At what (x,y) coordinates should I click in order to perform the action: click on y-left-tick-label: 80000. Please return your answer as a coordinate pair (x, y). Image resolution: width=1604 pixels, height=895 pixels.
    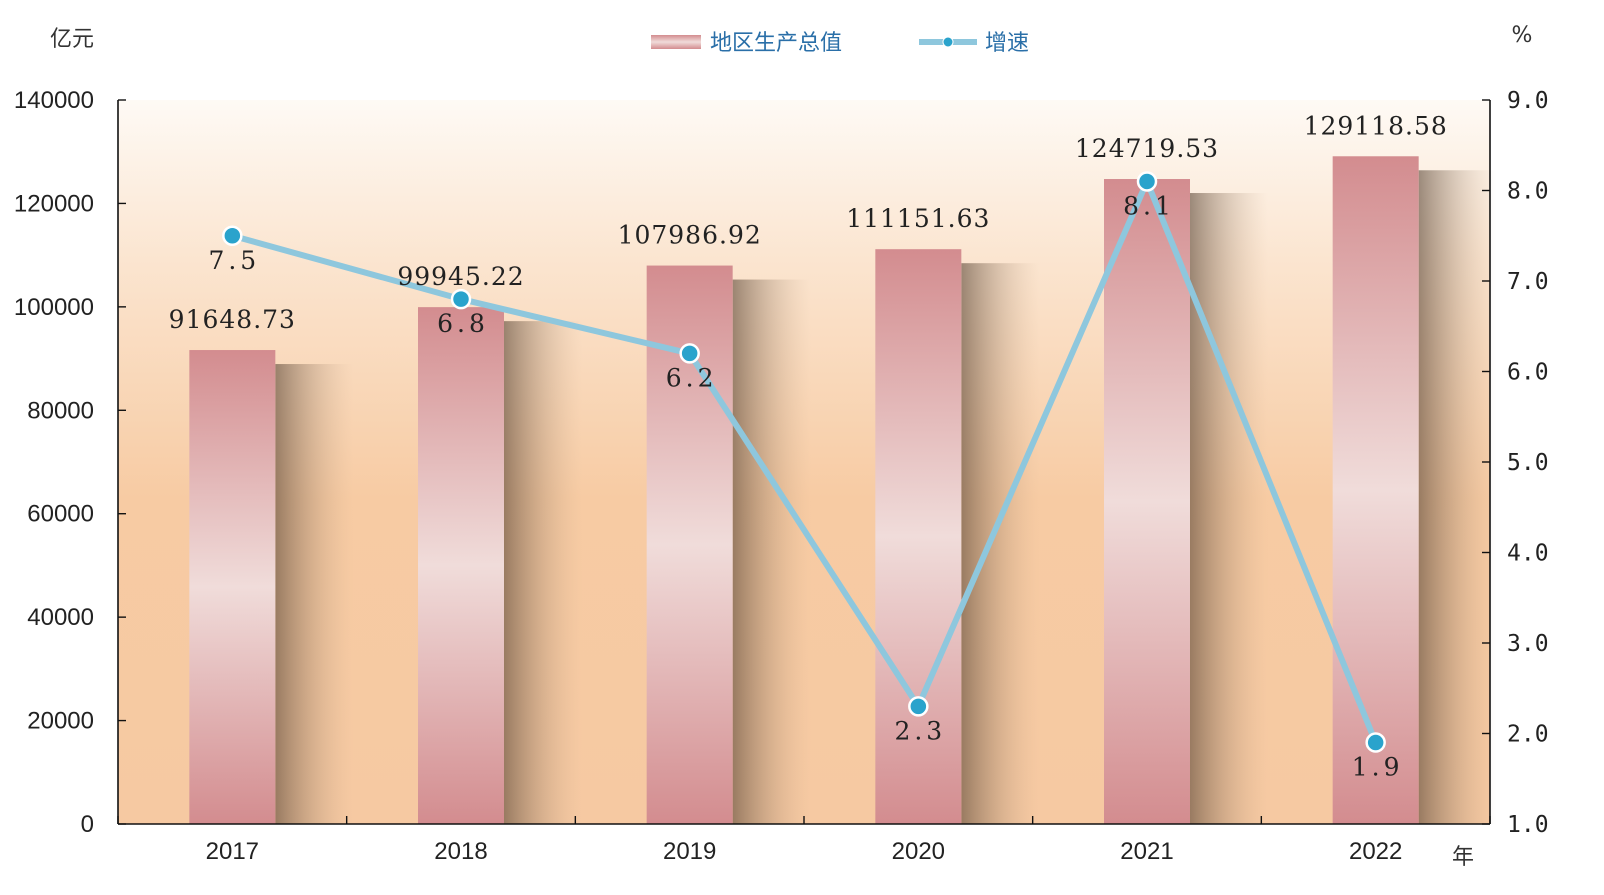
    Looking at the image, I should click on (60, 410).